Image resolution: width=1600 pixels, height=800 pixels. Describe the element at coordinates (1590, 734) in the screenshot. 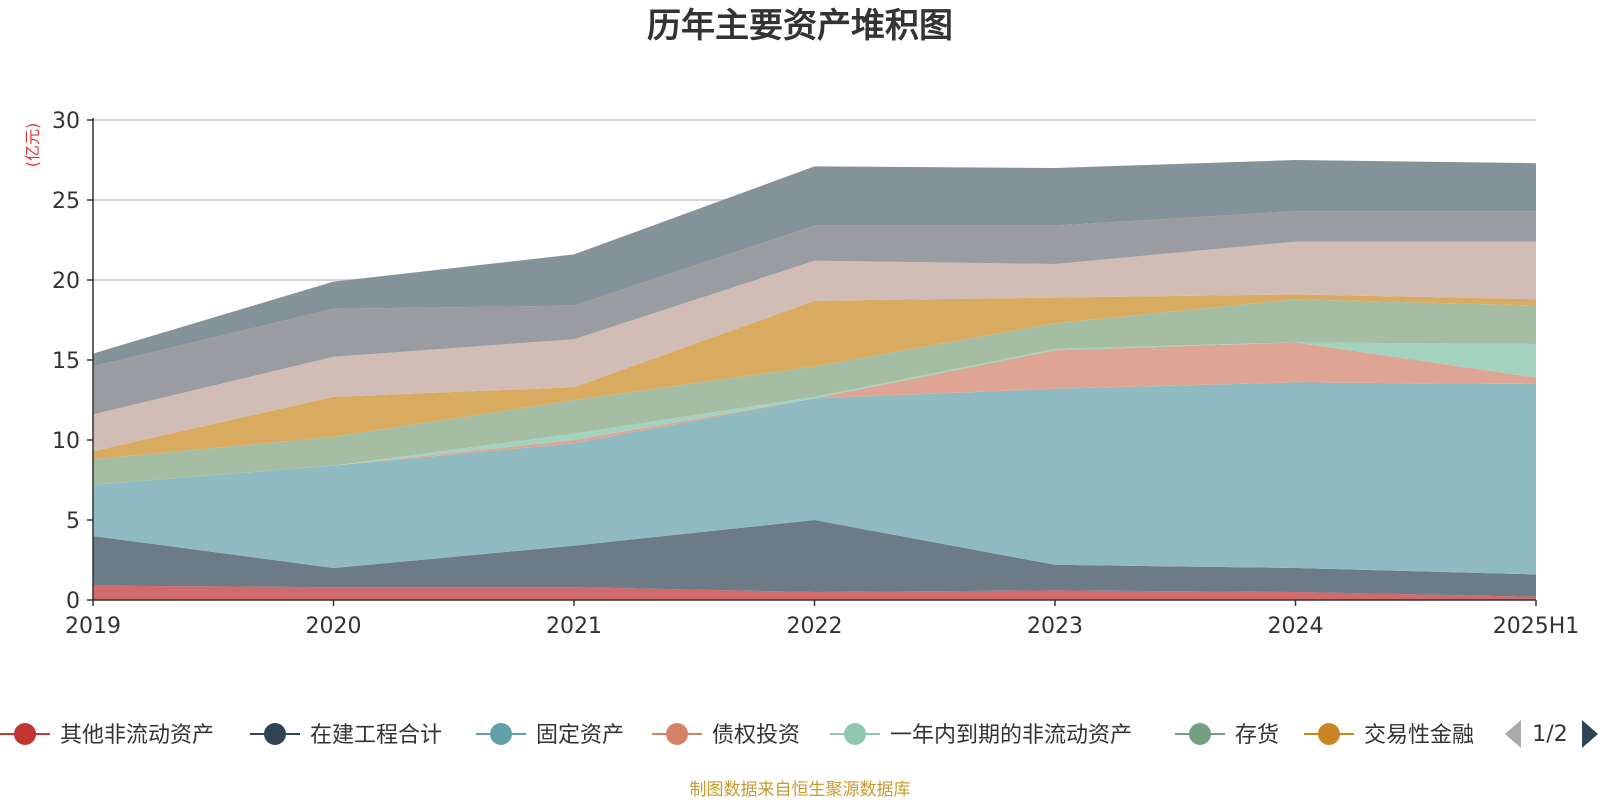

I see `next-page-icon` at that location.